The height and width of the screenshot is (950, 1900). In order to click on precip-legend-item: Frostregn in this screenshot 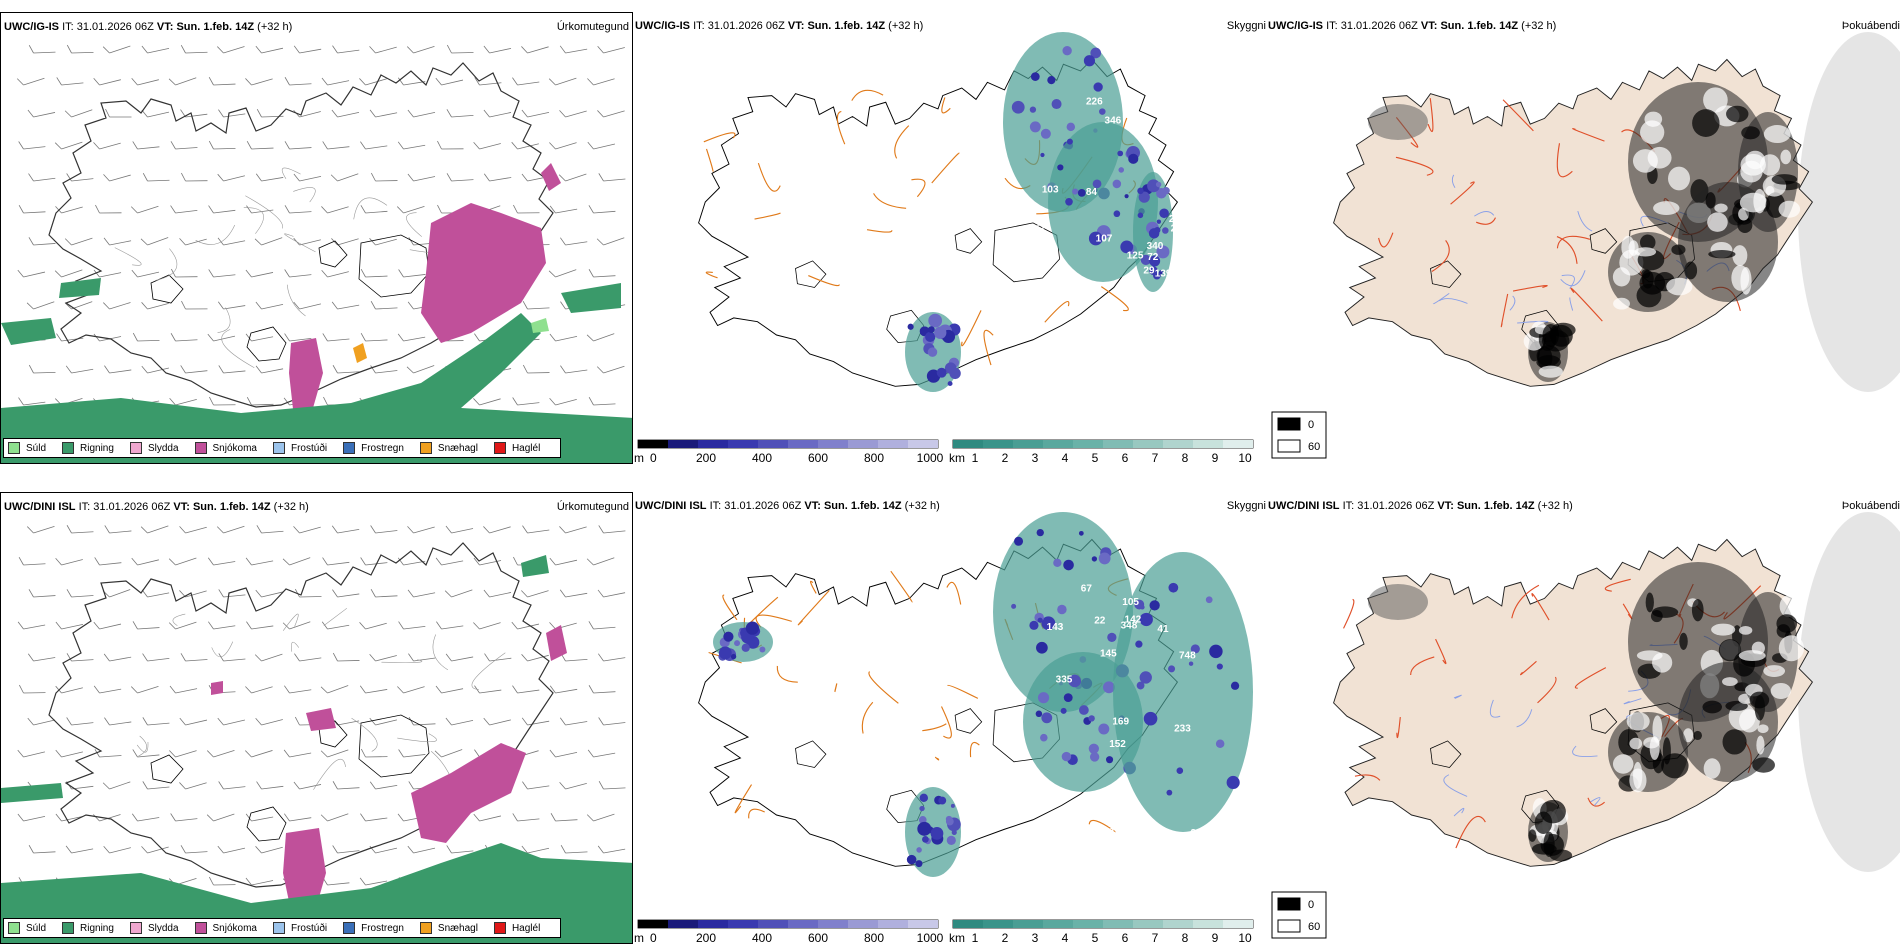, I will do `click(373, 448)`.